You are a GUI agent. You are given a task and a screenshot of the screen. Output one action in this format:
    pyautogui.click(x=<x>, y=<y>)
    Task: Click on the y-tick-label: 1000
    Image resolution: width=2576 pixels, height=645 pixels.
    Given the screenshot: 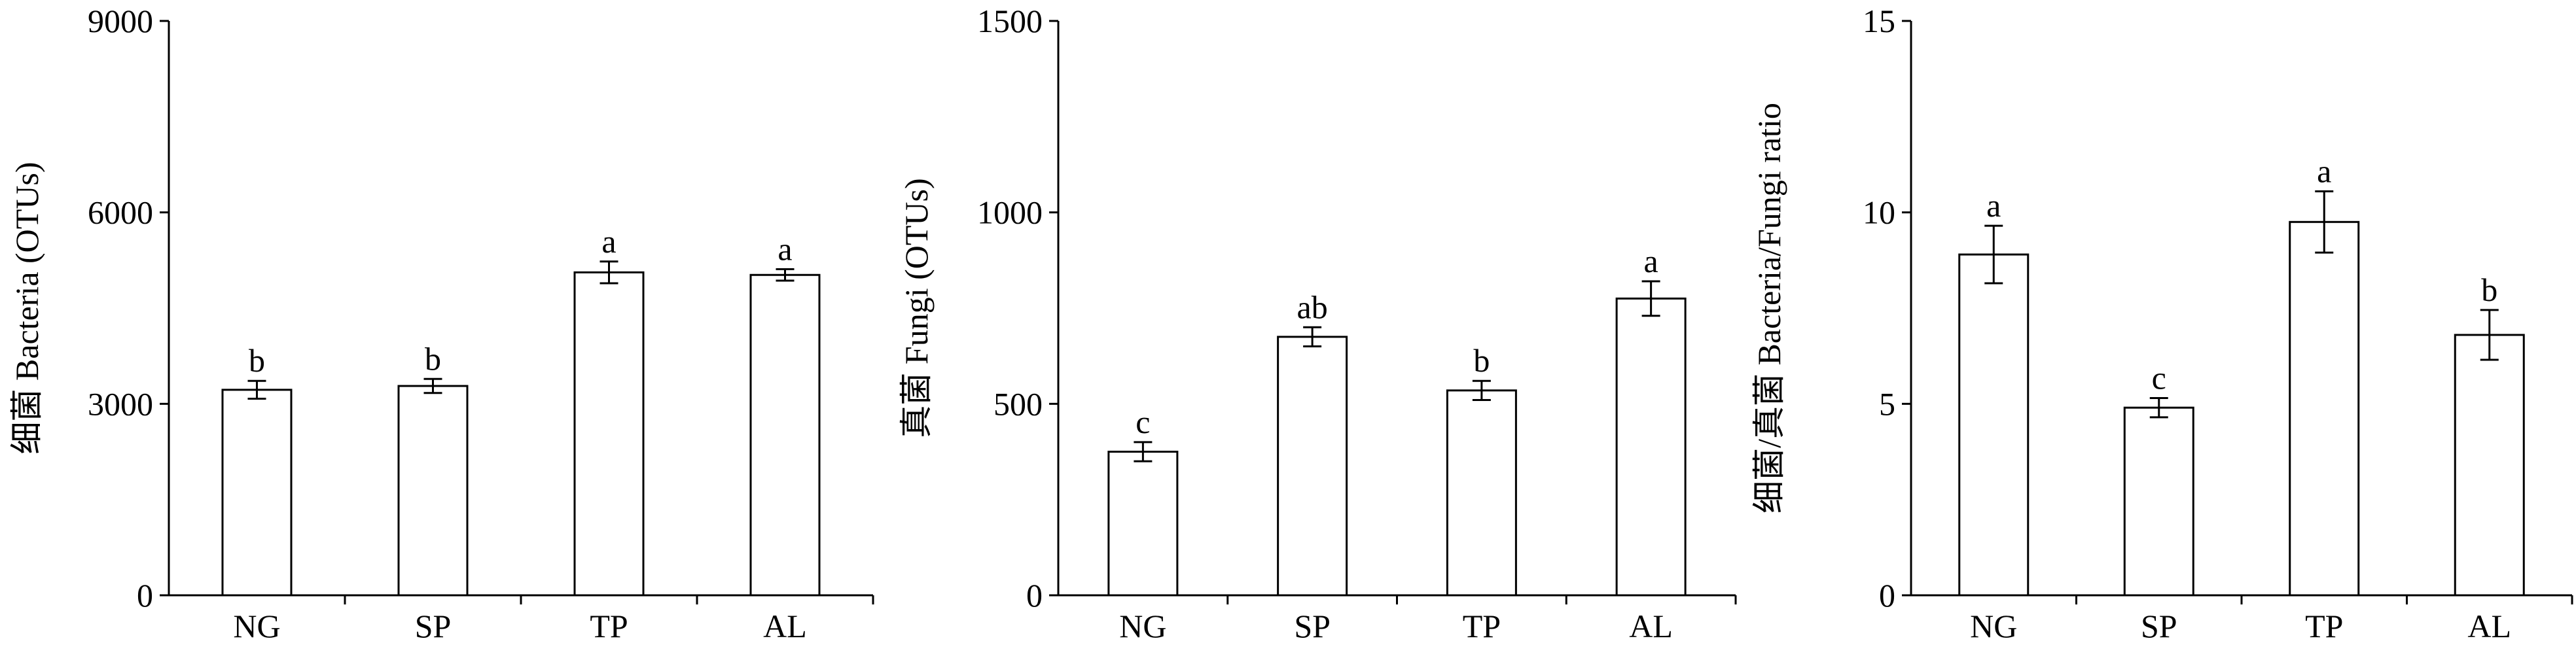 What is the action you would take?
    pyautogui.click(x=1010, y=212)
    